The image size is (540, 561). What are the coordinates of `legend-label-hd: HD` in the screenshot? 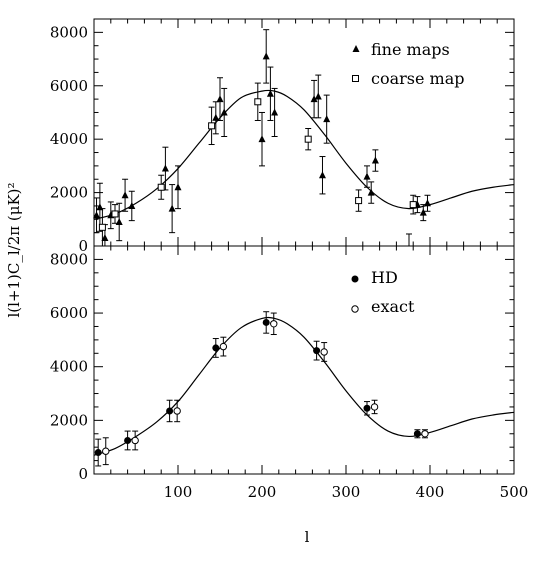 It's located at (384, 277).